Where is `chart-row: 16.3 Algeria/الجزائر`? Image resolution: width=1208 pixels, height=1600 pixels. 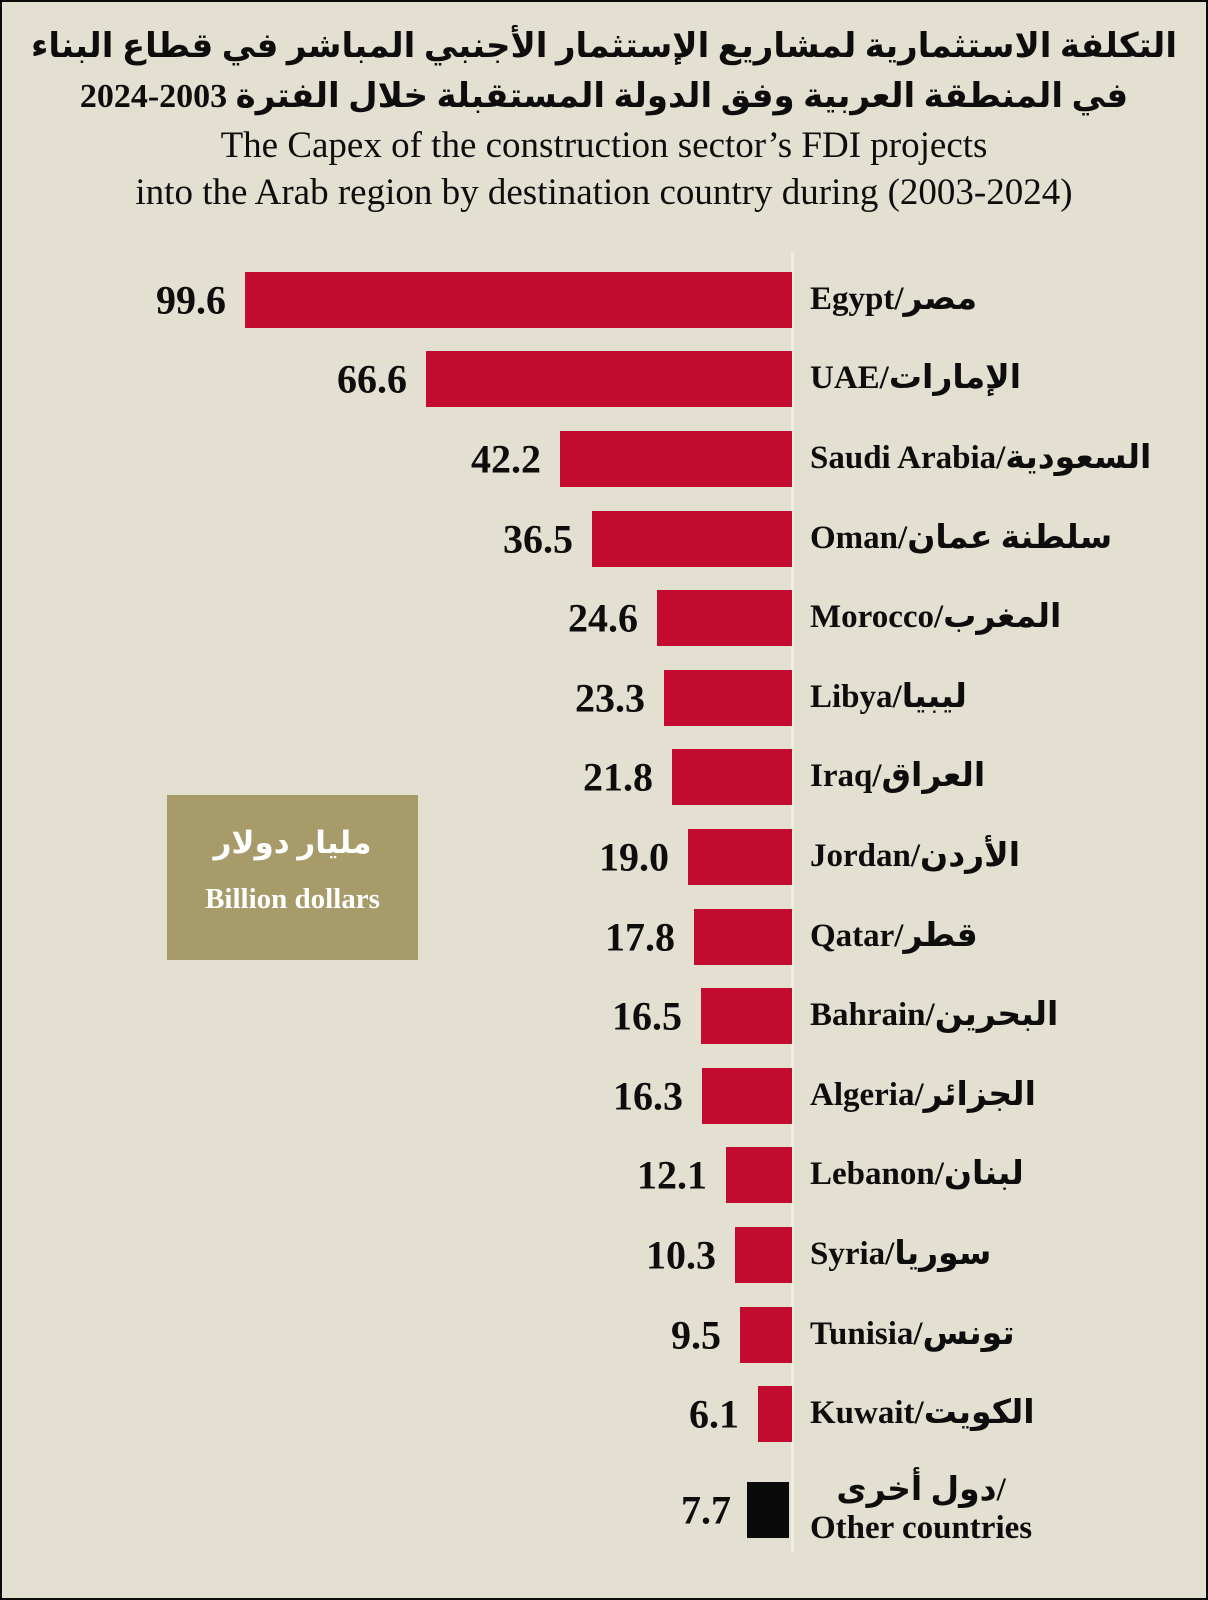 chart-row: 16.3 Algeria/الجزائر is located at coordinates (604, 1096).